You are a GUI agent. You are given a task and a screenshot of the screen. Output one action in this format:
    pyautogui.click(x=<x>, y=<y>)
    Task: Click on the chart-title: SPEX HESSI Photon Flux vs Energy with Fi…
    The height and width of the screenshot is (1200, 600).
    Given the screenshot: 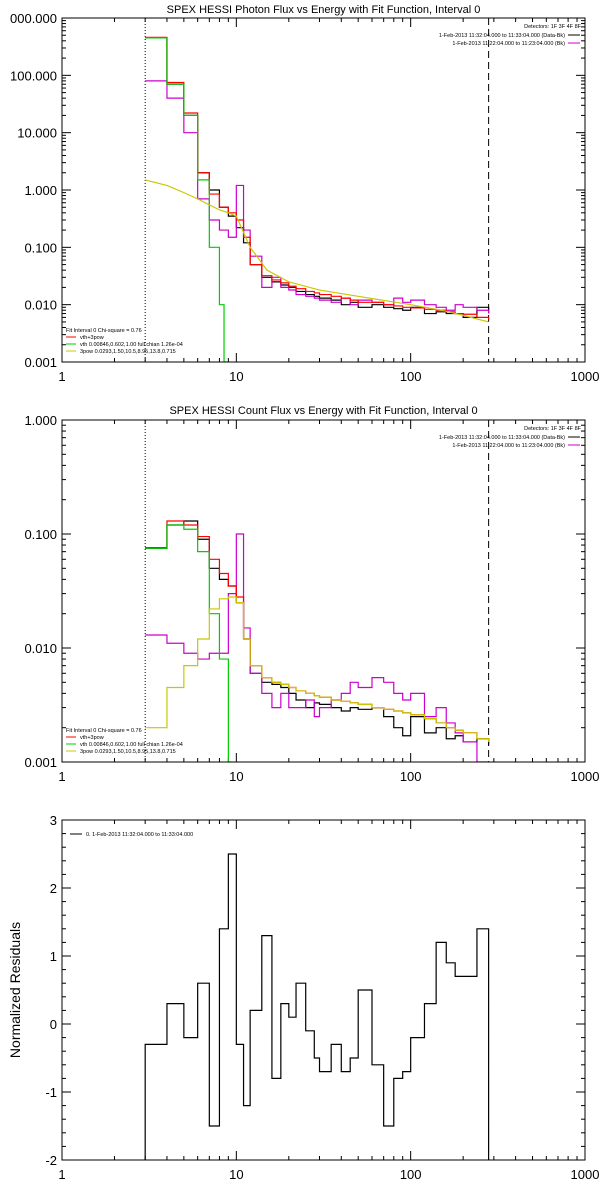 What is the action you would take?
    pyautogui.click(x=324, y=10)
    